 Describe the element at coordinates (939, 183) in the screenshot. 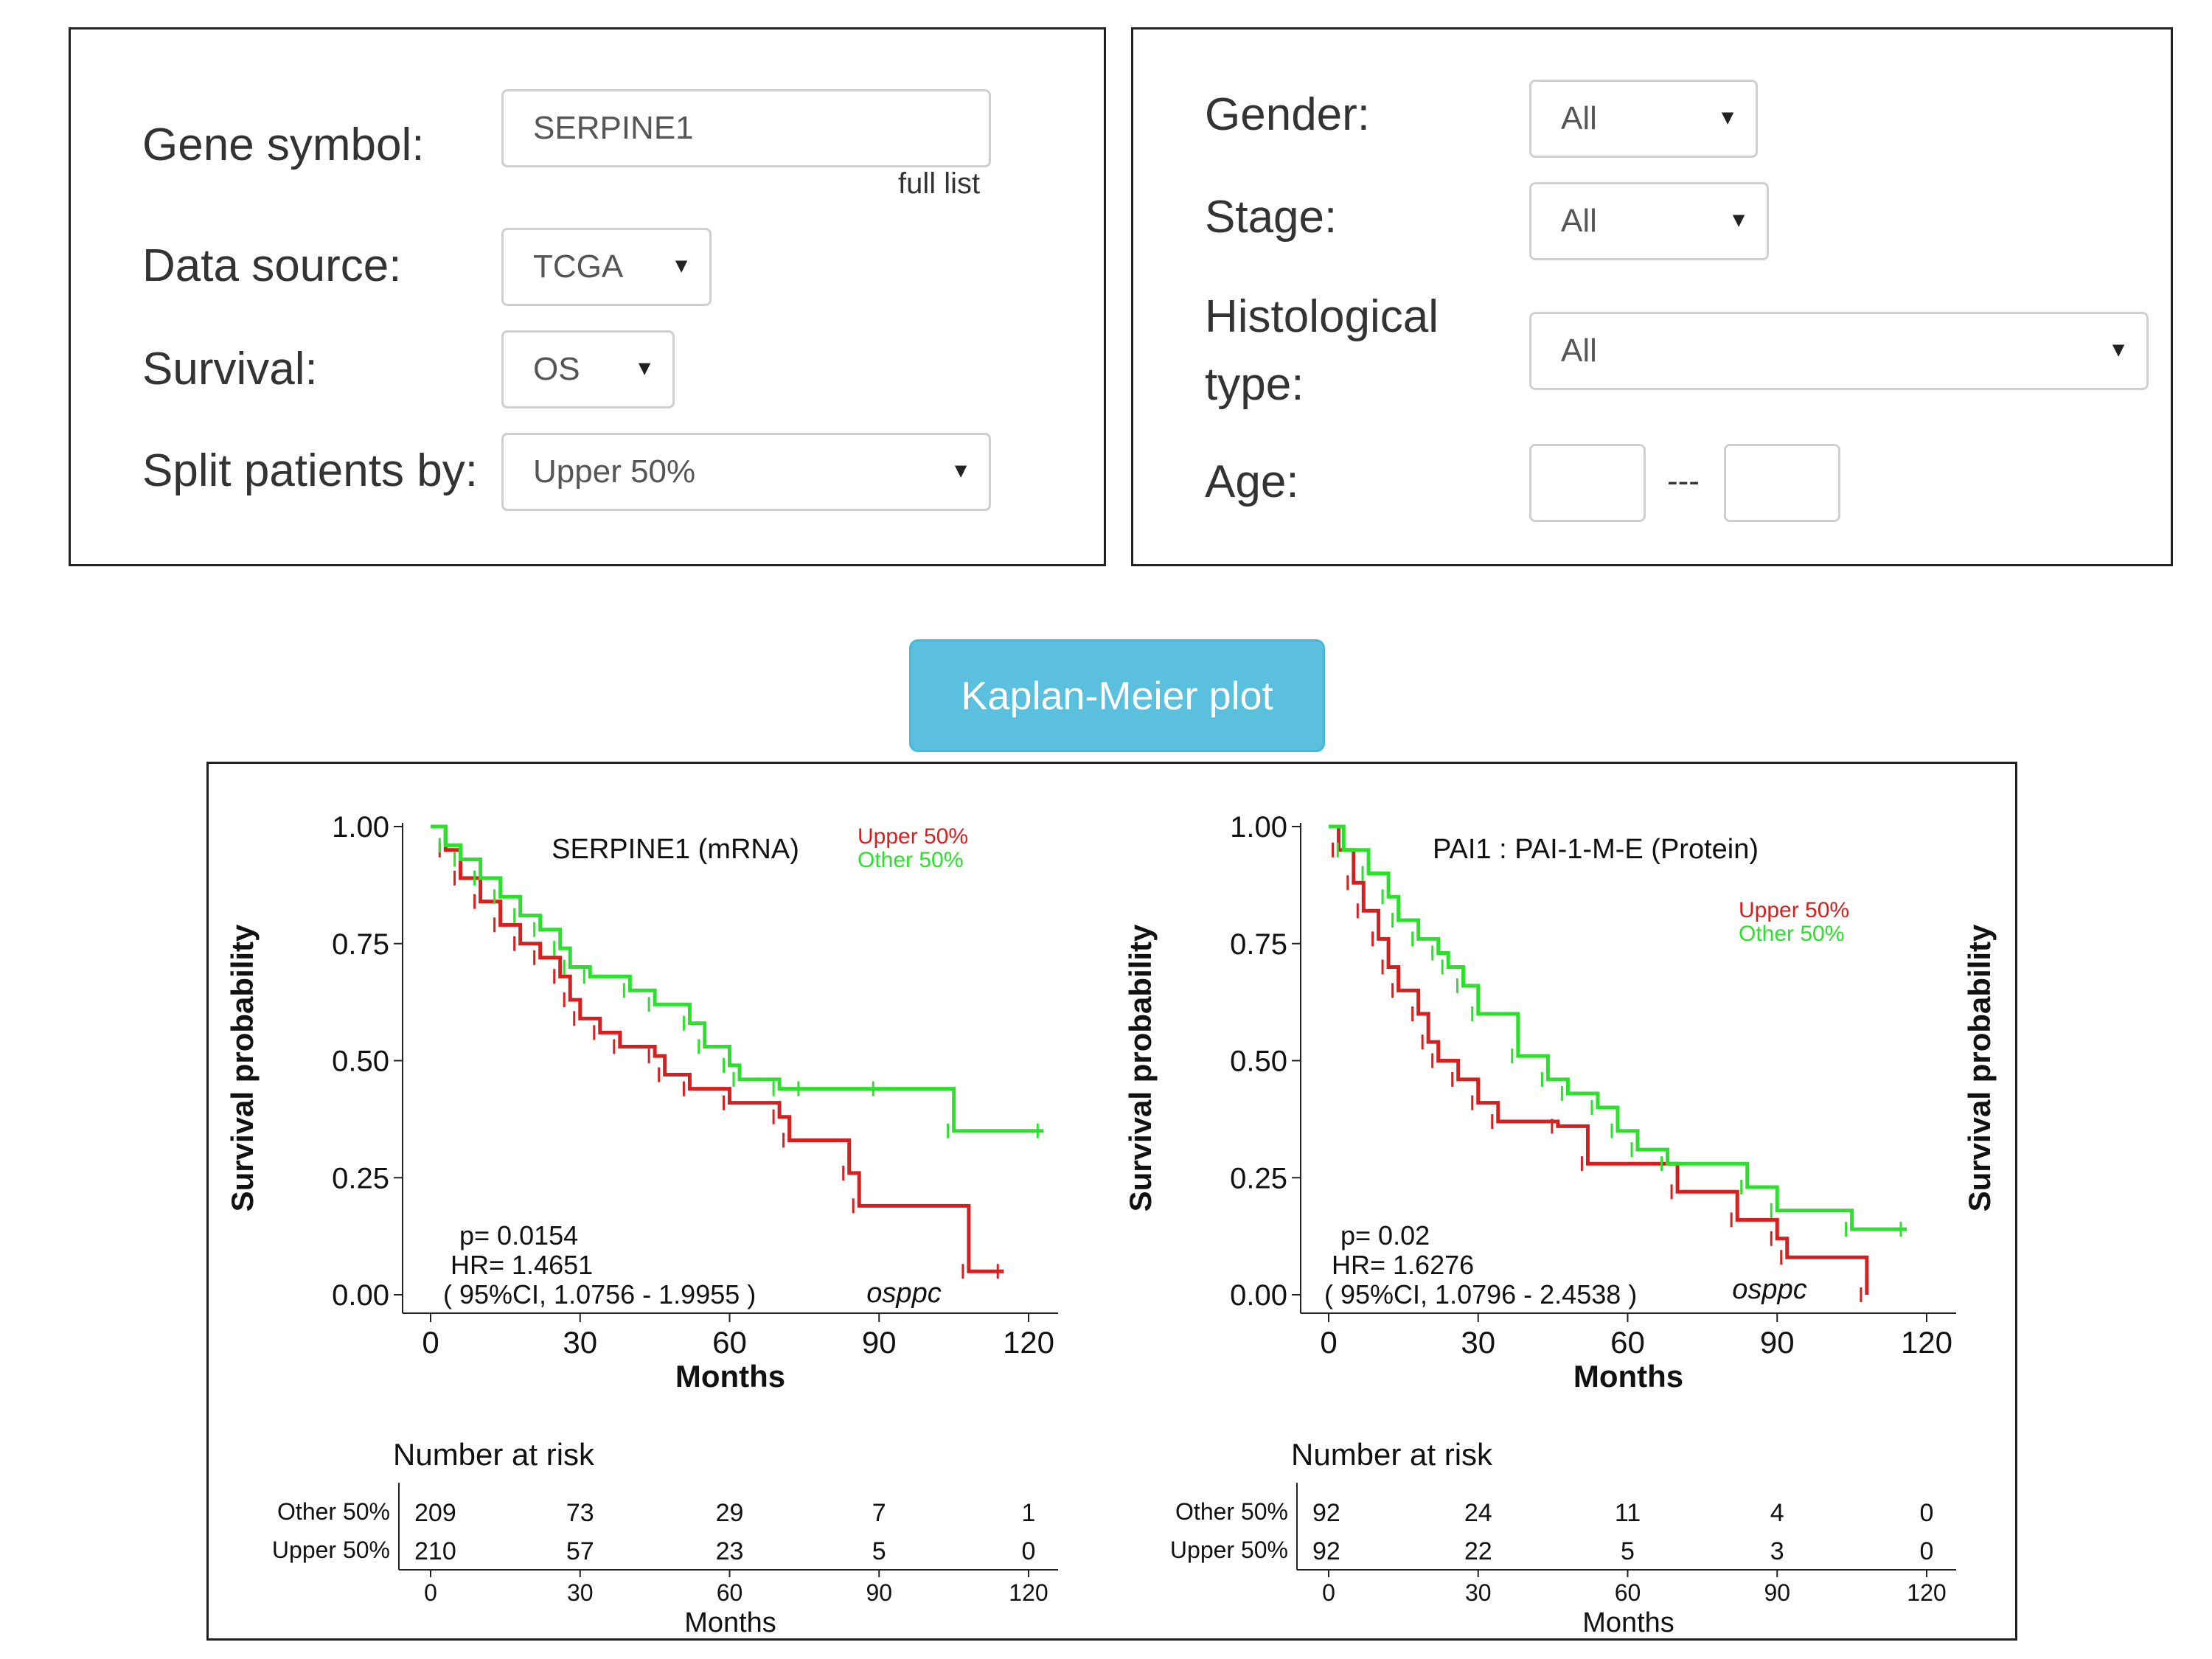

I see `full-list-link: full list` at that location.